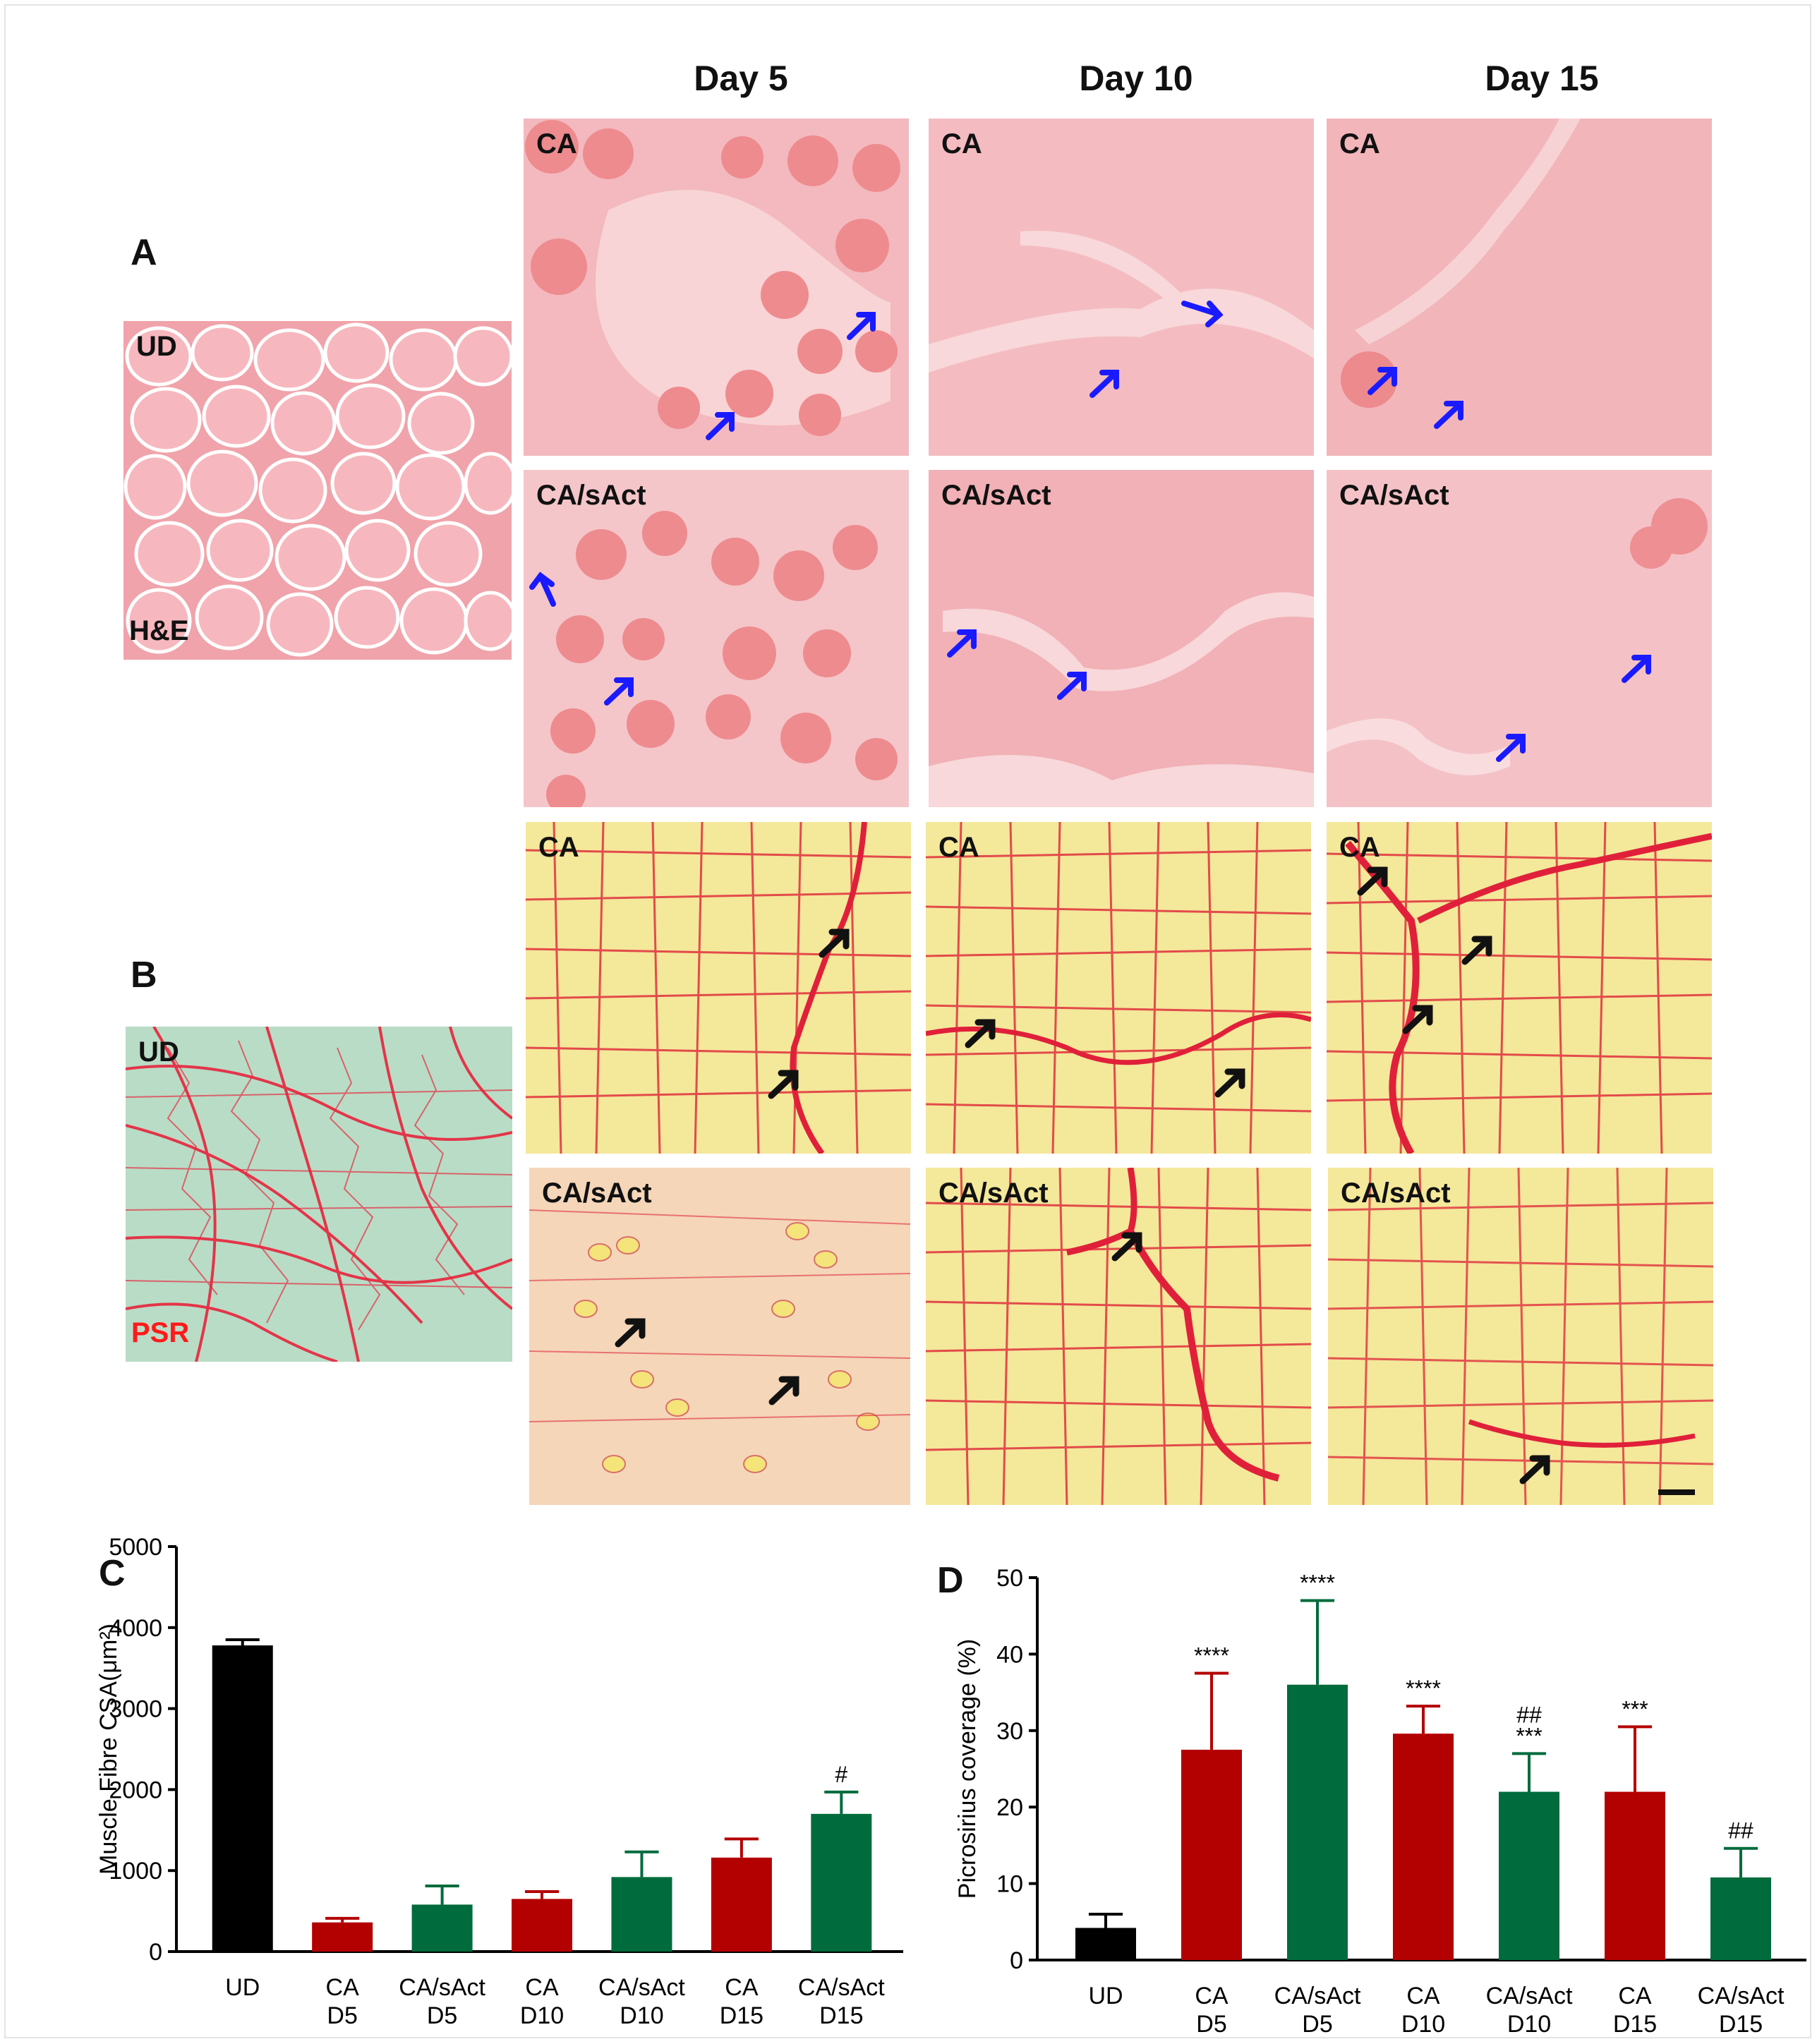 The height and width of the screenshot is (2044, 1817). I want to click on he-casact-d15-texture, so click(1520, 638).